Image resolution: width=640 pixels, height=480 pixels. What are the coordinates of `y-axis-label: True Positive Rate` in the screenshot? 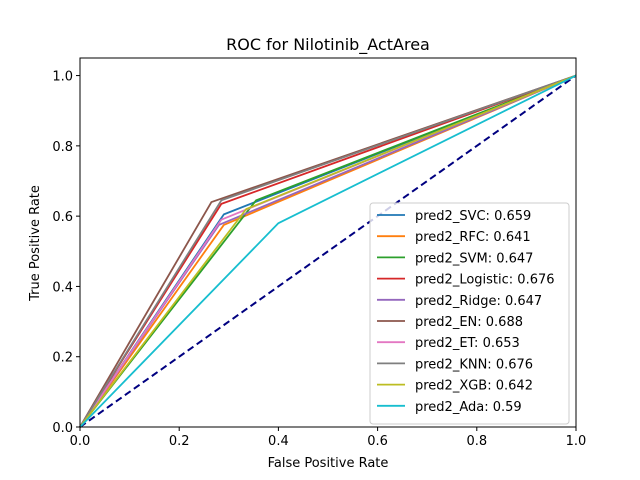 It's located at (35, 243).